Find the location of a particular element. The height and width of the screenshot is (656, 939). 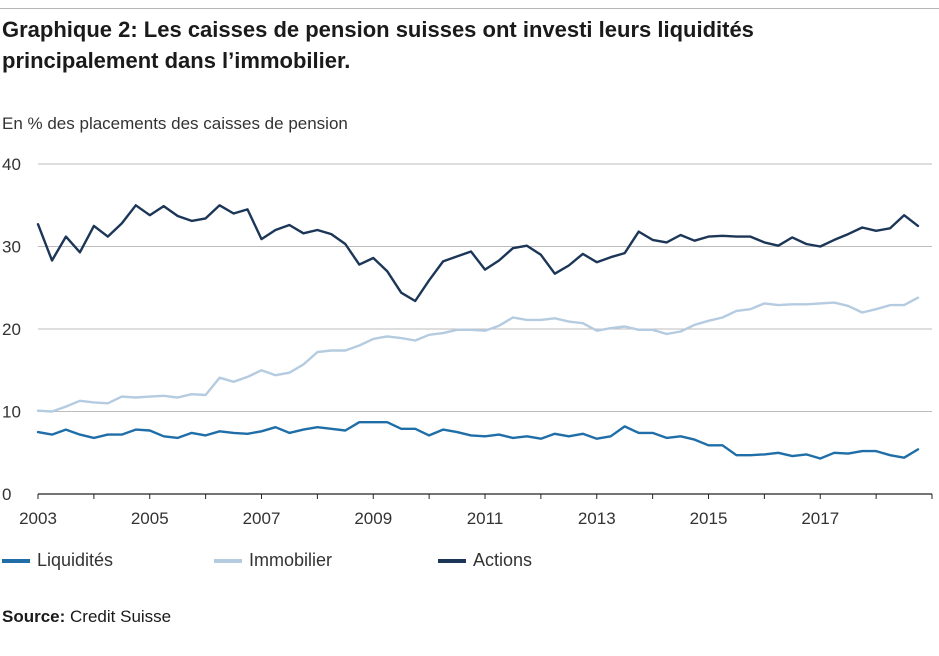

x-tick-label-2007: 2007 is located at coordinates (262, 518).